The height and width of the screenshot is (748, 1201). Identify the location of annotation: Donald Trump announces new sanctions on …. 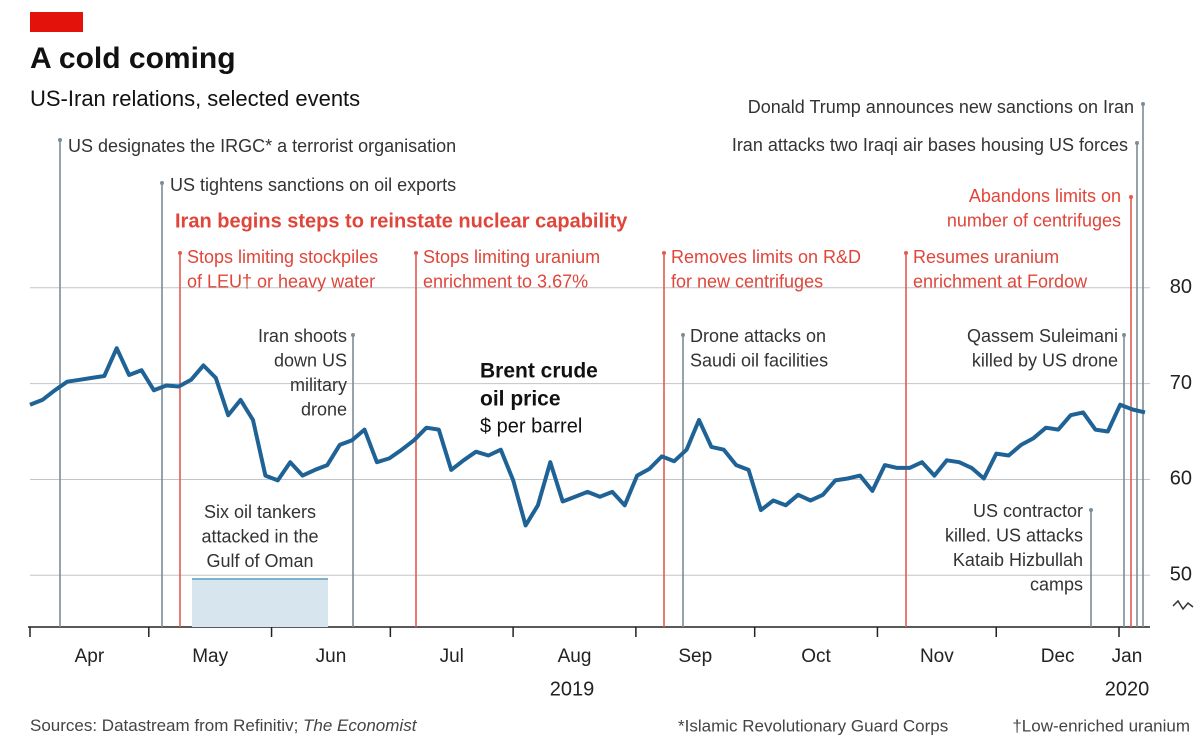
(941, 107).